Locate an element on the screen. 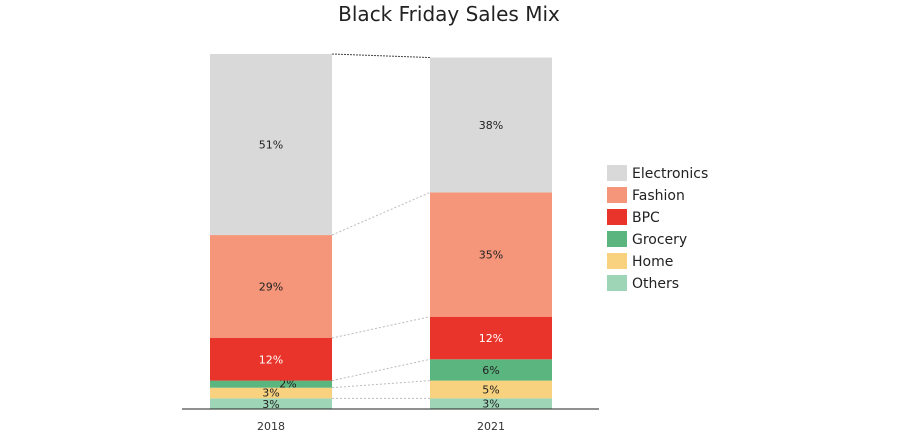 Image resolution: width=900 pixels, height=435 pixels. legend-label-bpc: BPC is located at coordinates (646, 218).